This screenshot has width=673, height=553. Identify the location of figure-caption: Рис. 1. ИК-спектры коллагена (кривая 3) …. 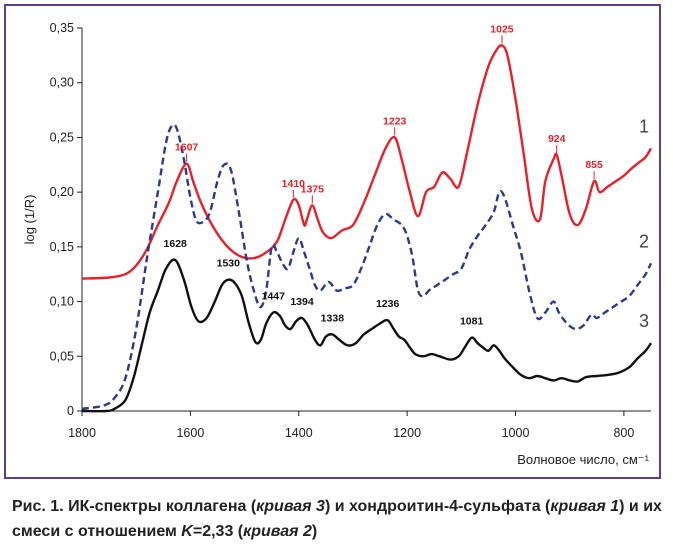
(339, 519).